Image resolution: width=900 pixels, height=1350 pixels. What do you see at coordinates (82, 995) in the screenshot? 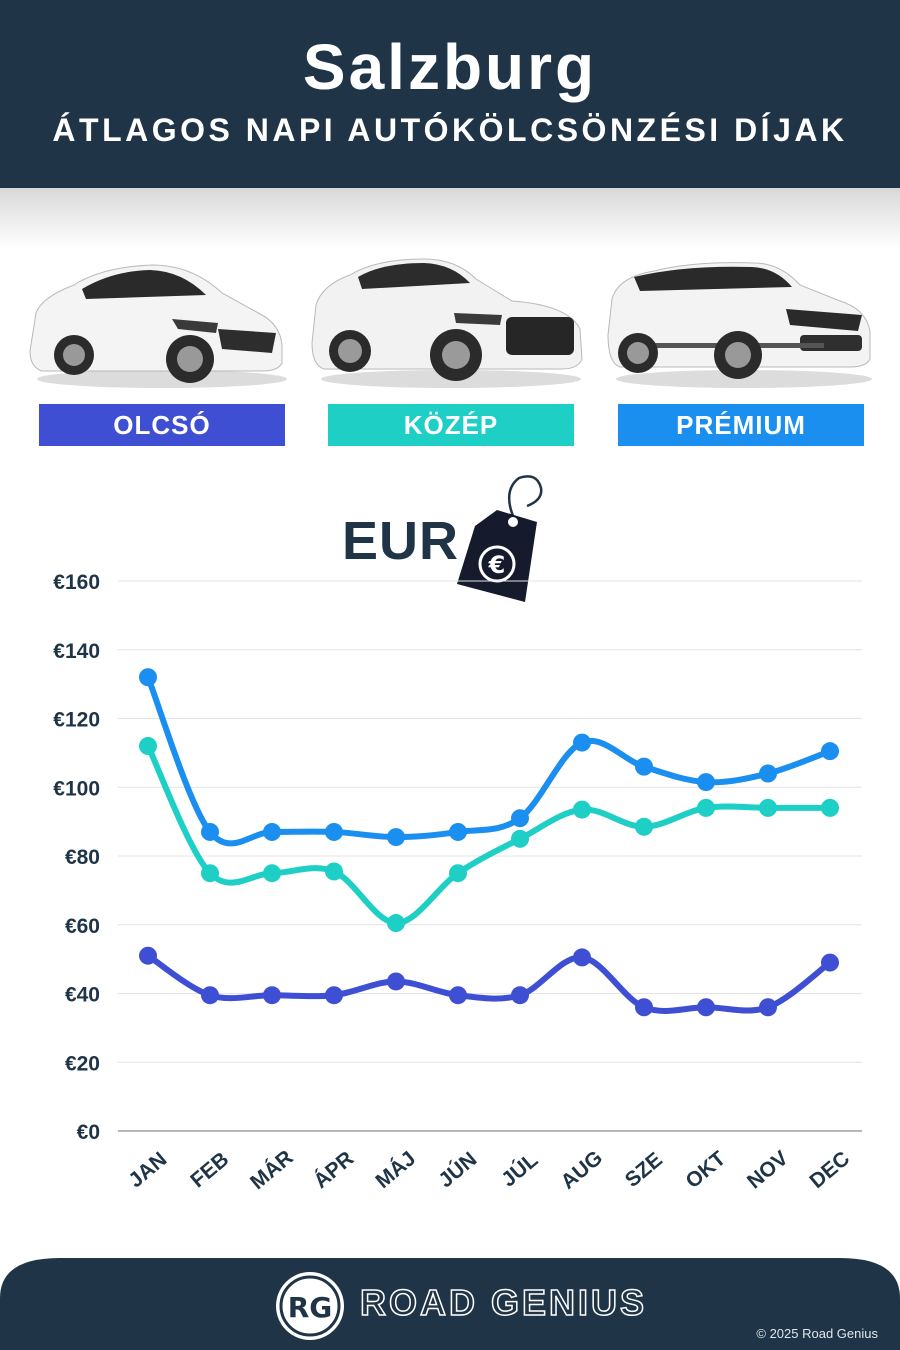
I see `y-tick-label: €40` at bounding box center [82, 995].